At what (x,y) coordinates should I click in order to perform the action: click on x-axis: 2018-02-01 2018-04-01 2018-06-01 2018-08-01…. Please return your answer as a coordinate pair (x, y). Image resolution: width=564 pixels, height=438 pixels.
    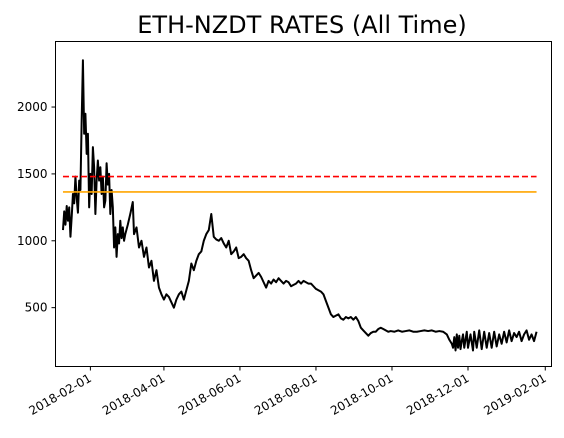
    Looking at the image, I should click on (287, 392).